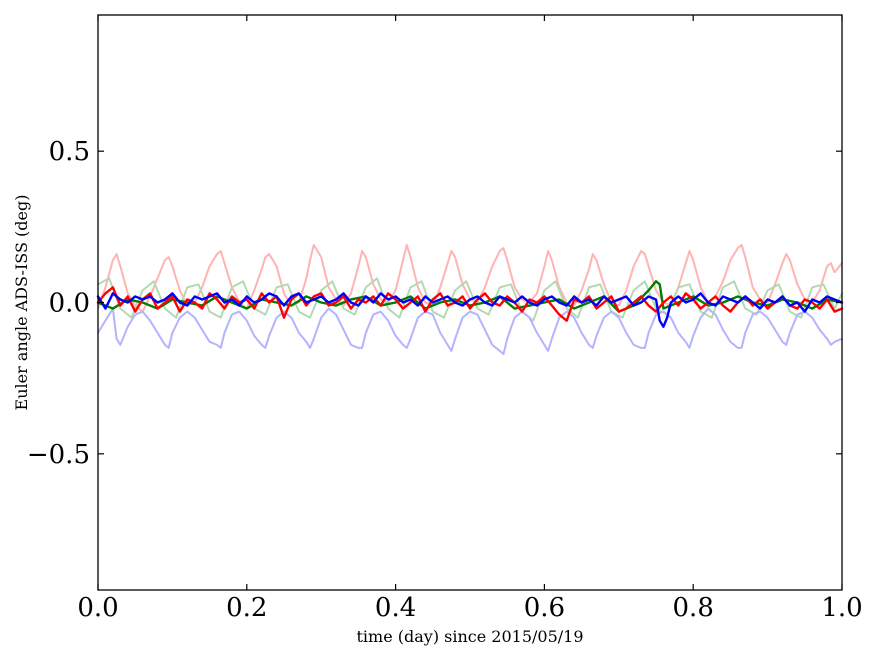 This screenshot has height=662, width=875. What do you see at coordinates (97, 608) in the screenshot?
I see `x-tick-label: 0.0` at bounding box center [97, 608].